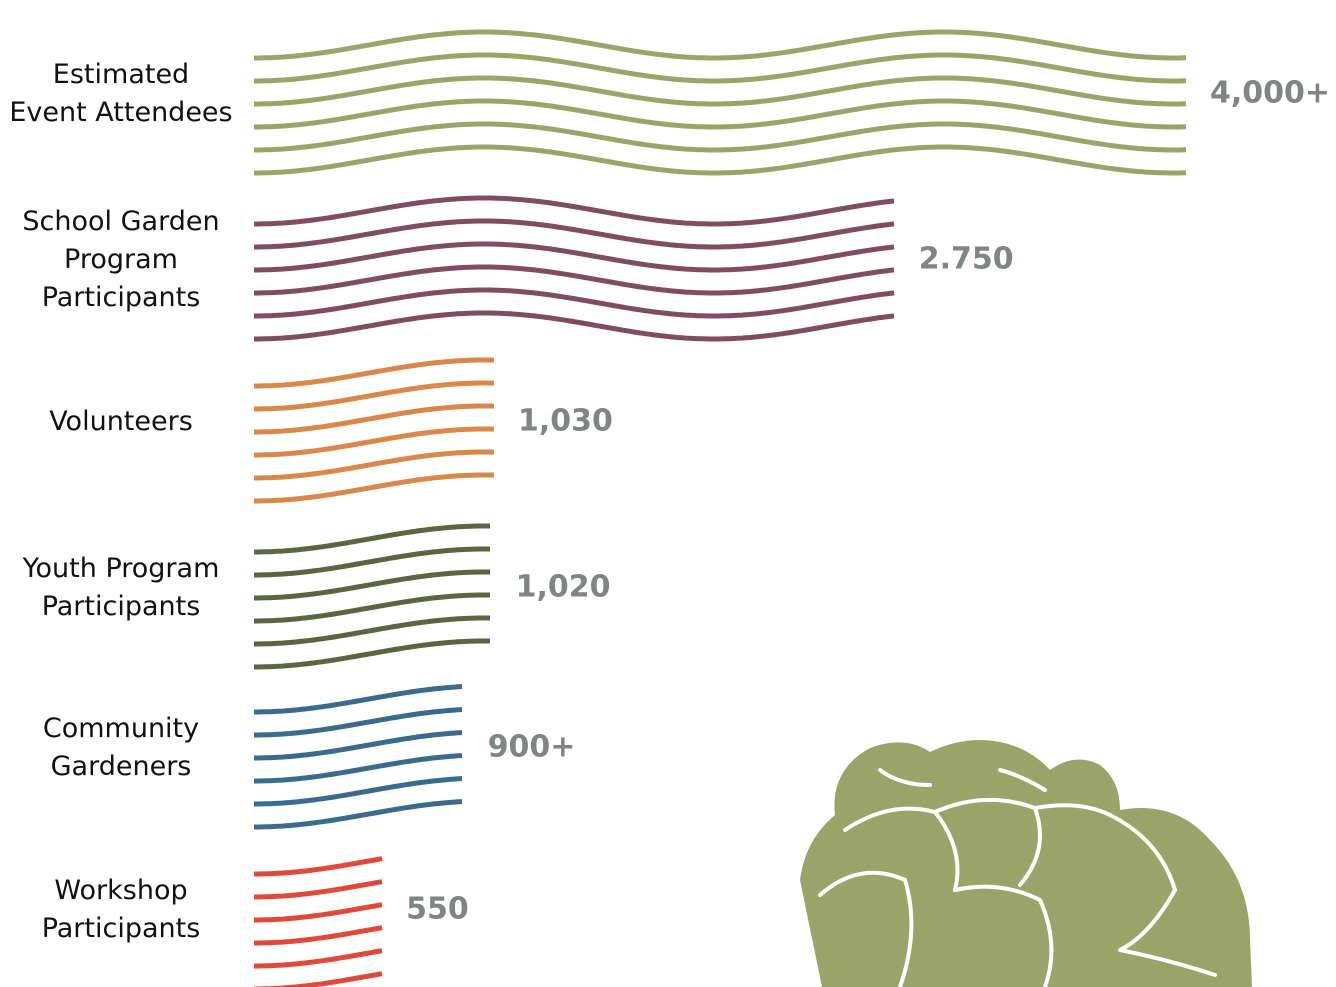 This screenshot has height=987, width=1336. Describe the element at coordinates (121, 747) in the screenshot. I see `category-label-5: Community Gardeners` at that location.